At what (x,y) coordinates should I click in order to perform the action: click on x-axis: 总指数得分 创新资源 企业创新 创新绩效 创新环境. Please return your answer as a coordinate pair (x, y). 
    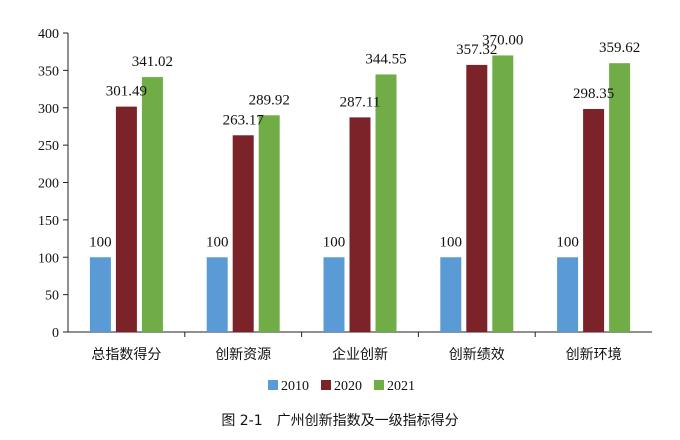
    Looking at the image, I should click on (360, 347).